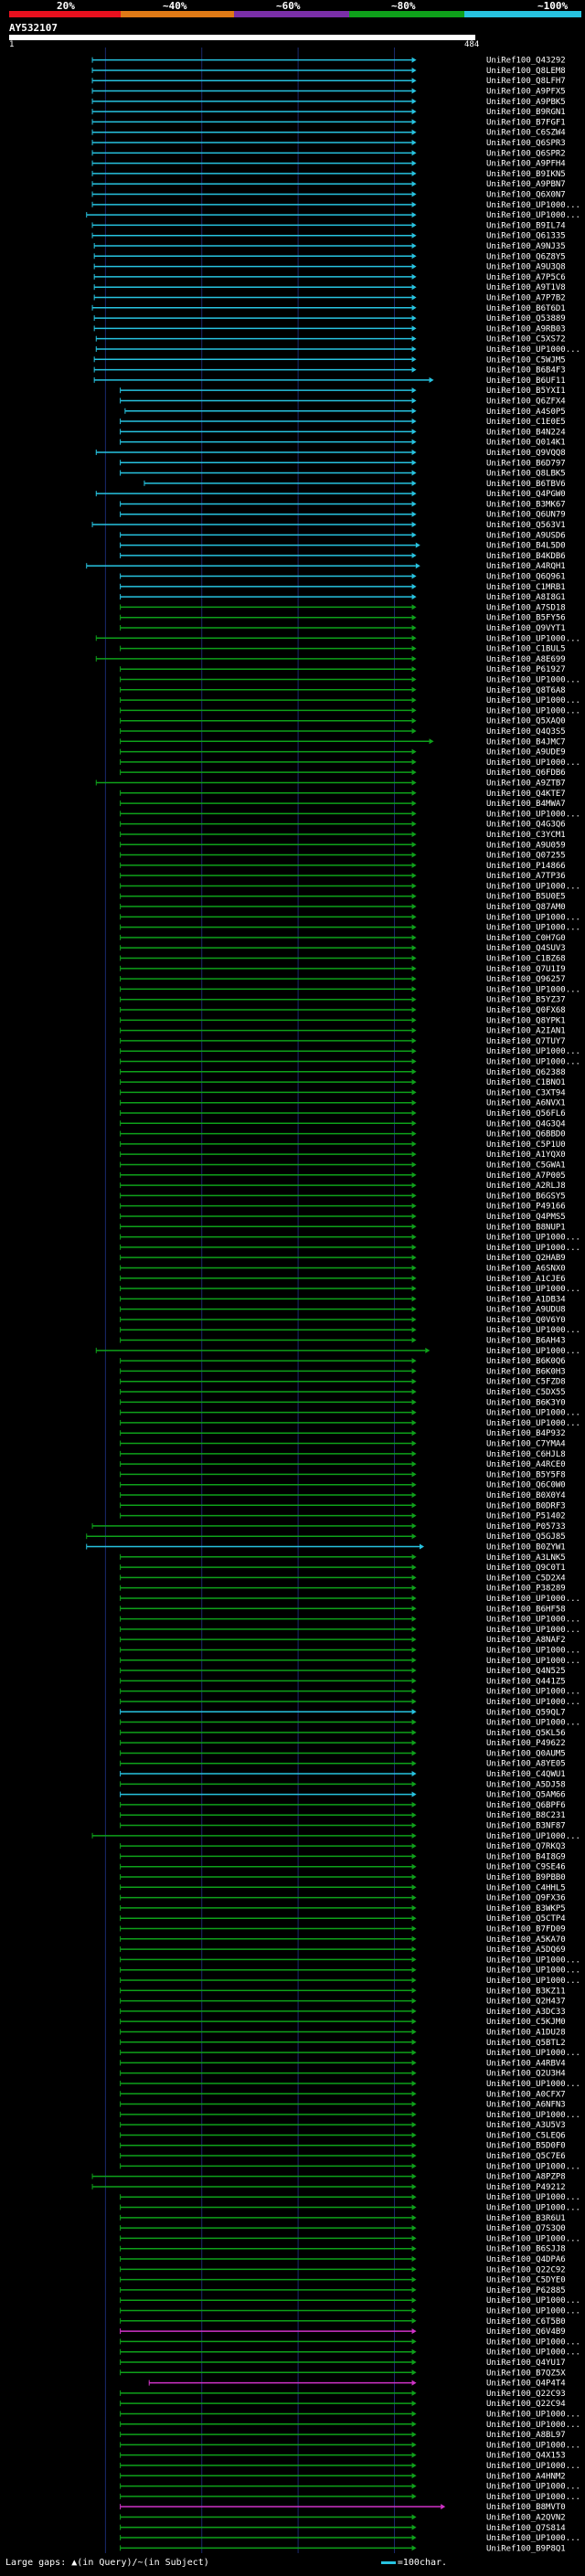 The image size is (585, 2576). What do you see at coordinates (526, 649) in the screenshot?
I see `hit-label: UniRef100_C1BUL5` at bounding box center [526, 649].